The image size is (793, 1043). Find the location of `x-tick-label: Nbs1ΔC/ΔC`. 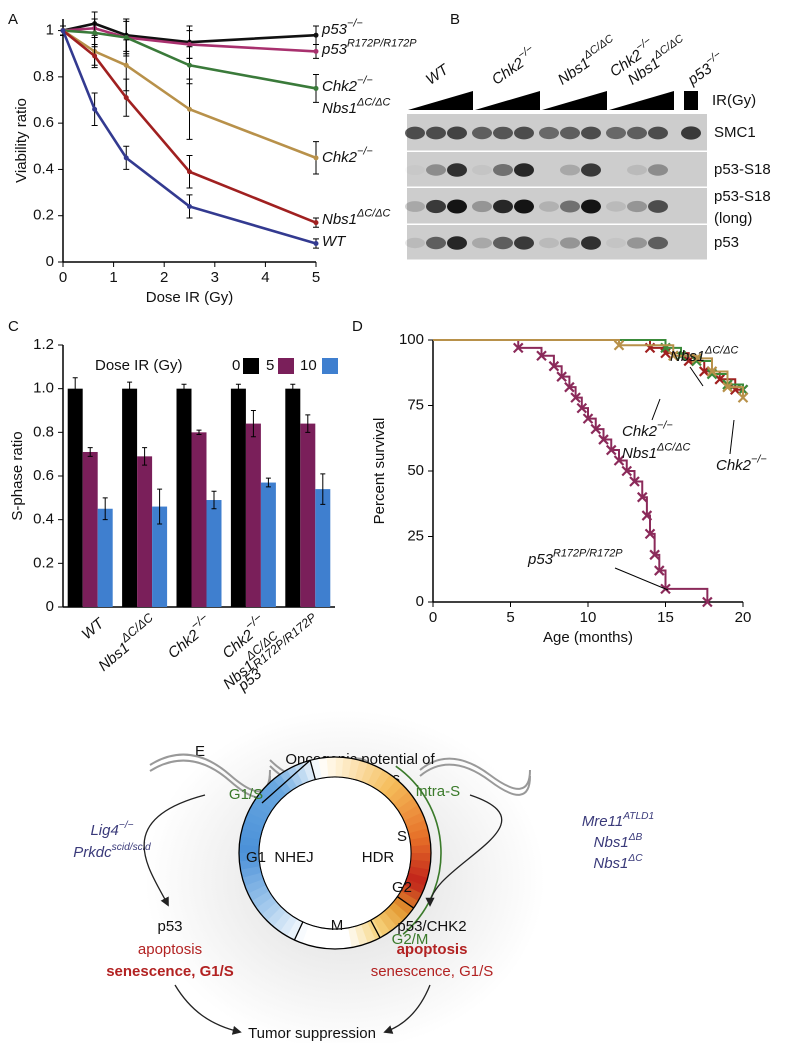

x-tick-label: Nbs1ΔC/ΔC is located at coordinates (126, 642).